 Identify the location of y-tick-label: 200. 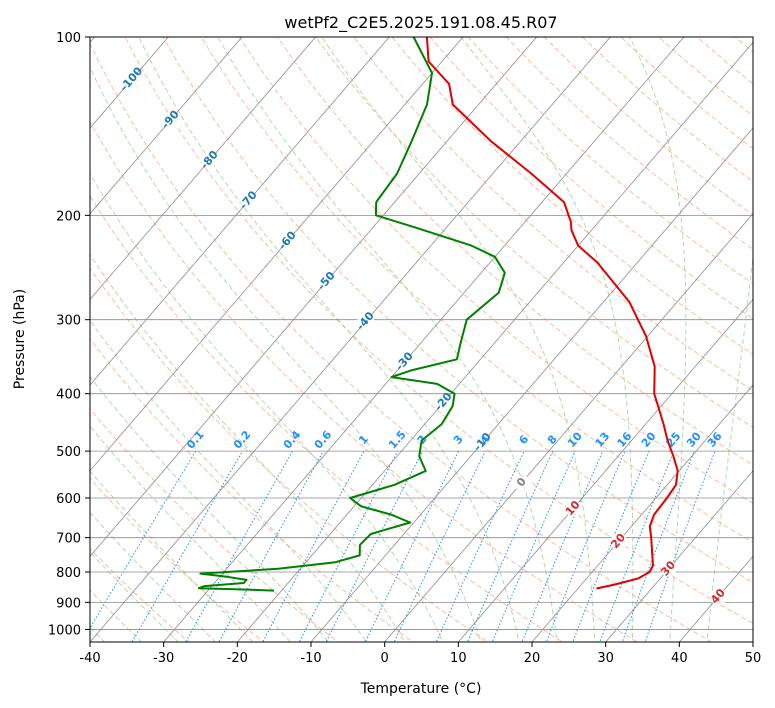
(68, 216).